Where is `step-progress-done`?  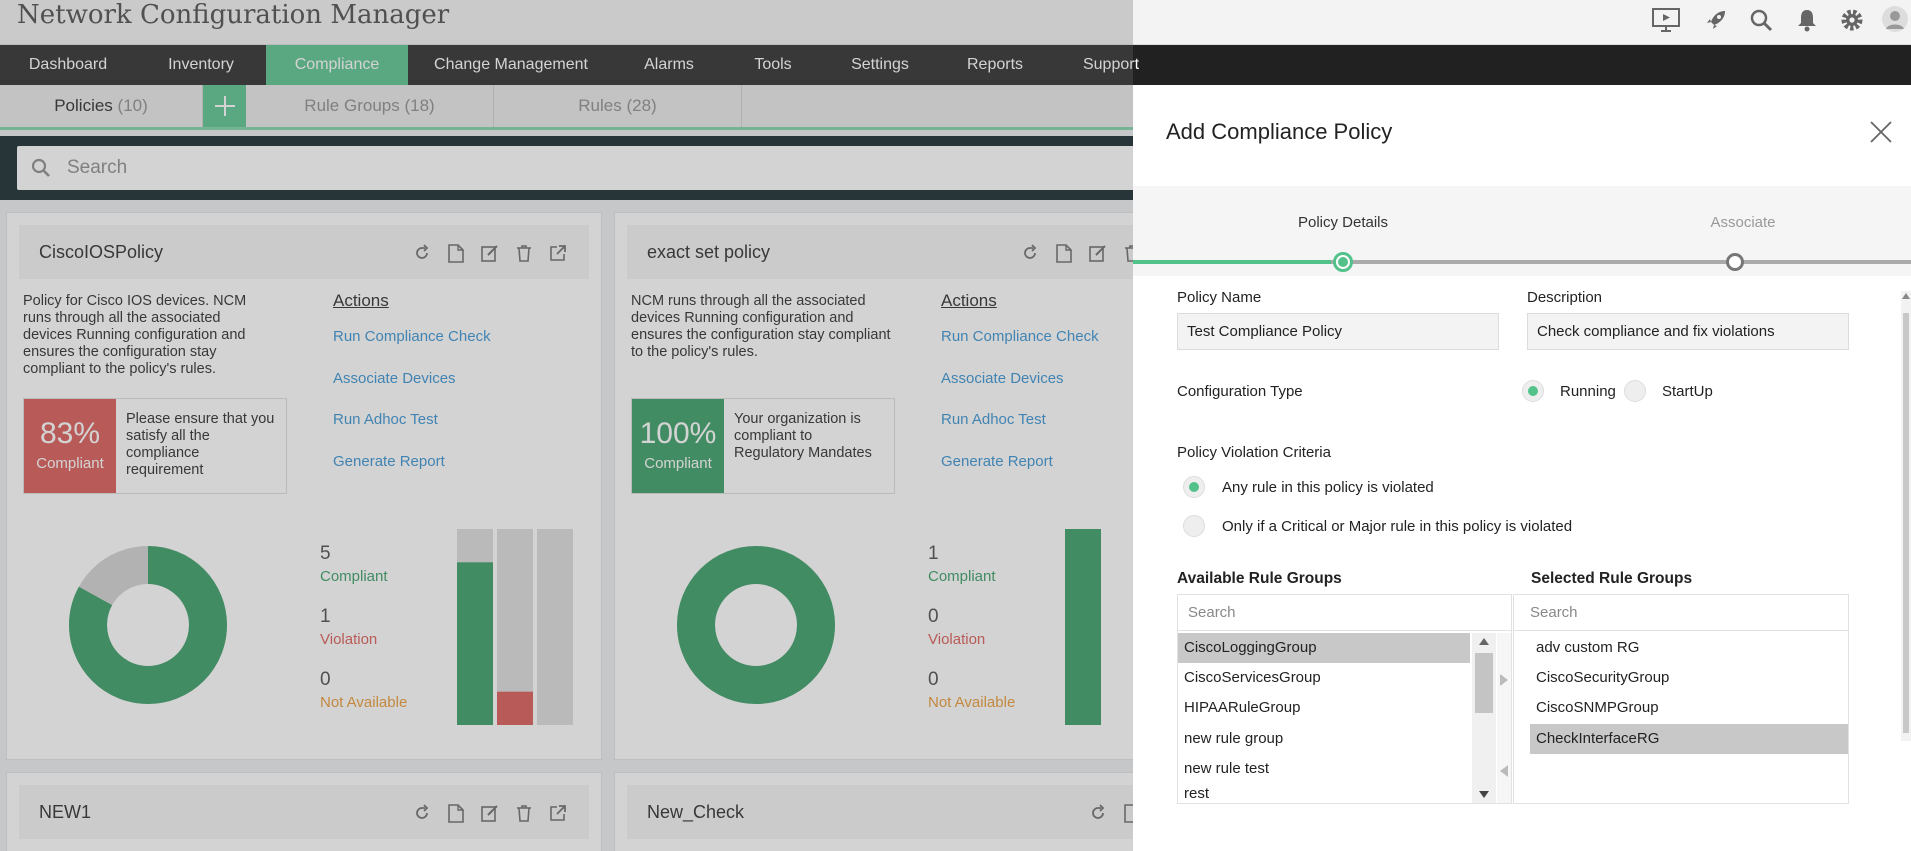 step-progress-done is located at coordinates (1232, 262).